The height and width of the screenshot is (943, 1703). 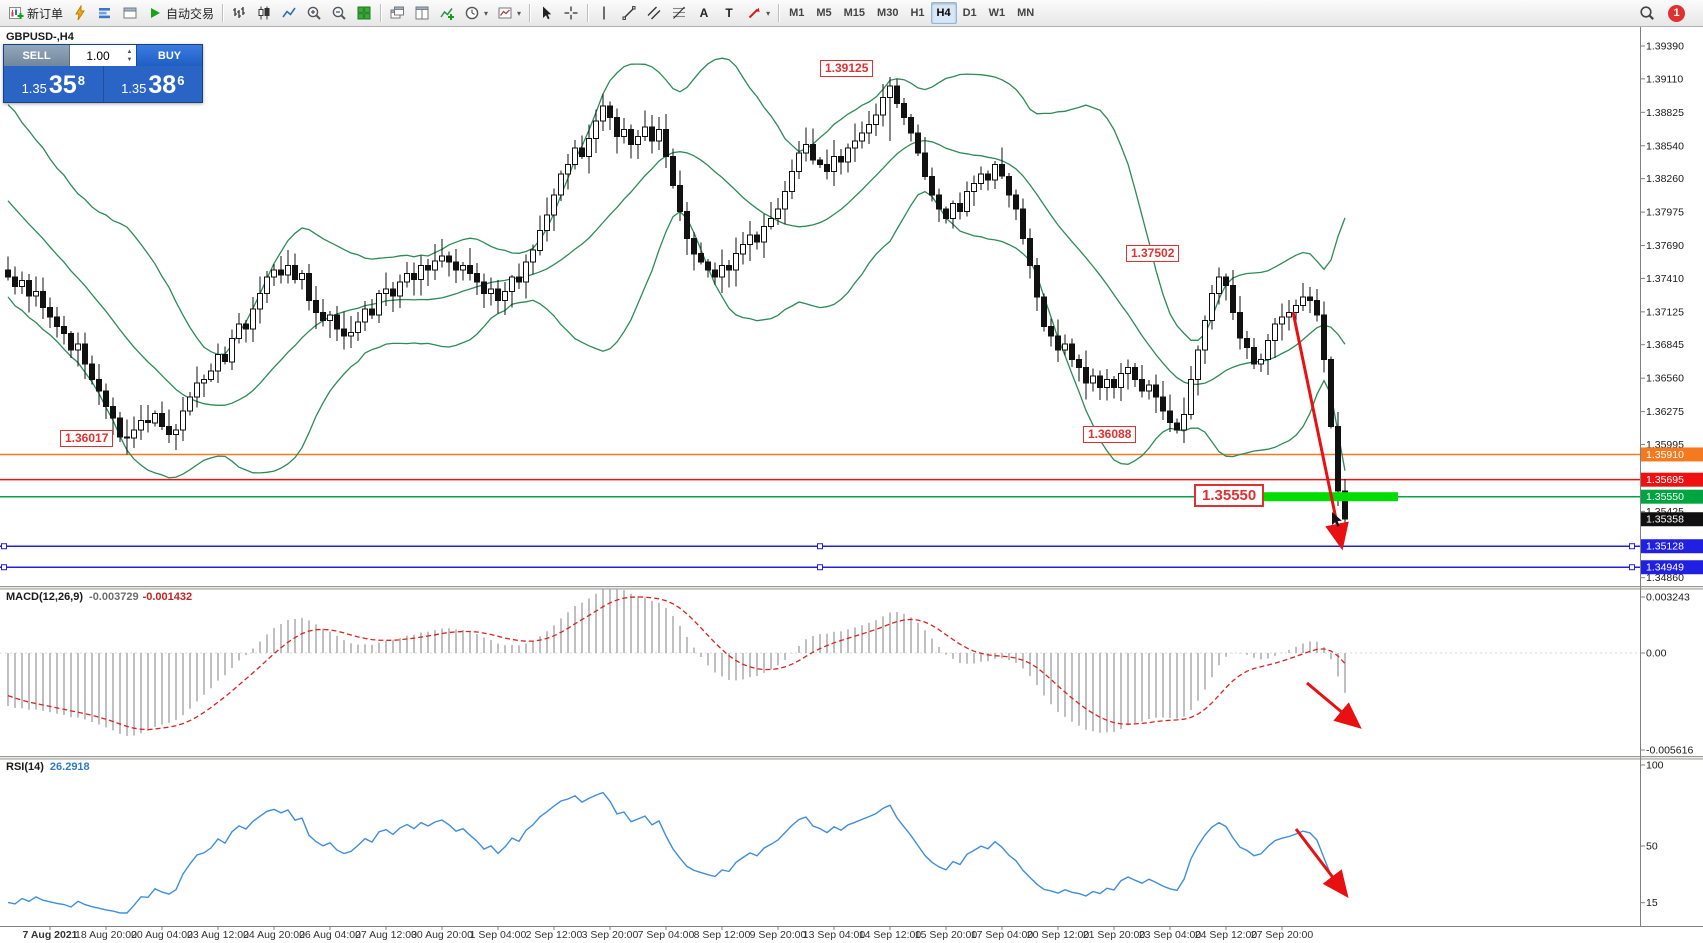 What do you see at coordinates (364, 13) in the screenshot?
I see `tile-windows-button` at bounding box center [364, 13].